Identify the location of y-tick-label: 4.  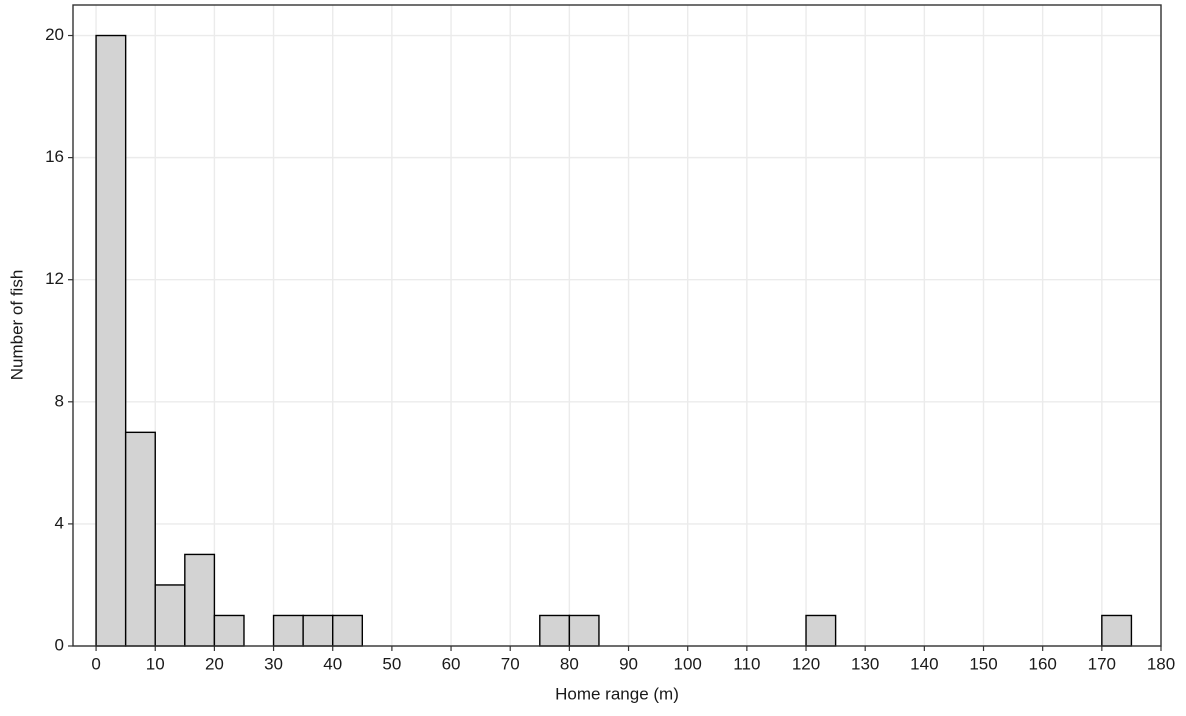
(59, 522).